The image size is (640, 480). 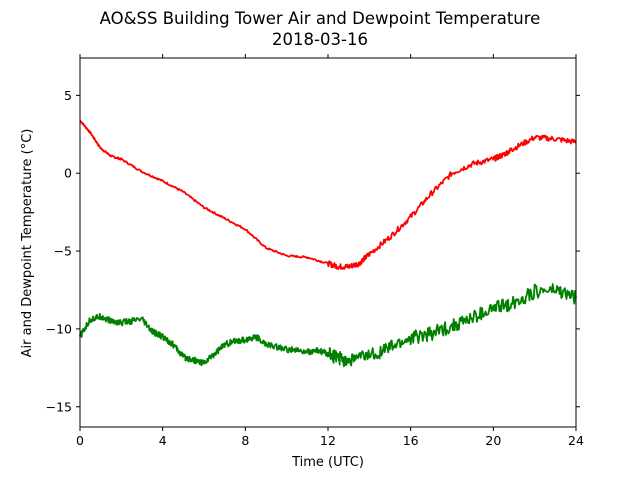 What do you see at coordinates (576, 440) in the screenshot?
I see `x-tick-label: 24` at bounding box center [576, 440].